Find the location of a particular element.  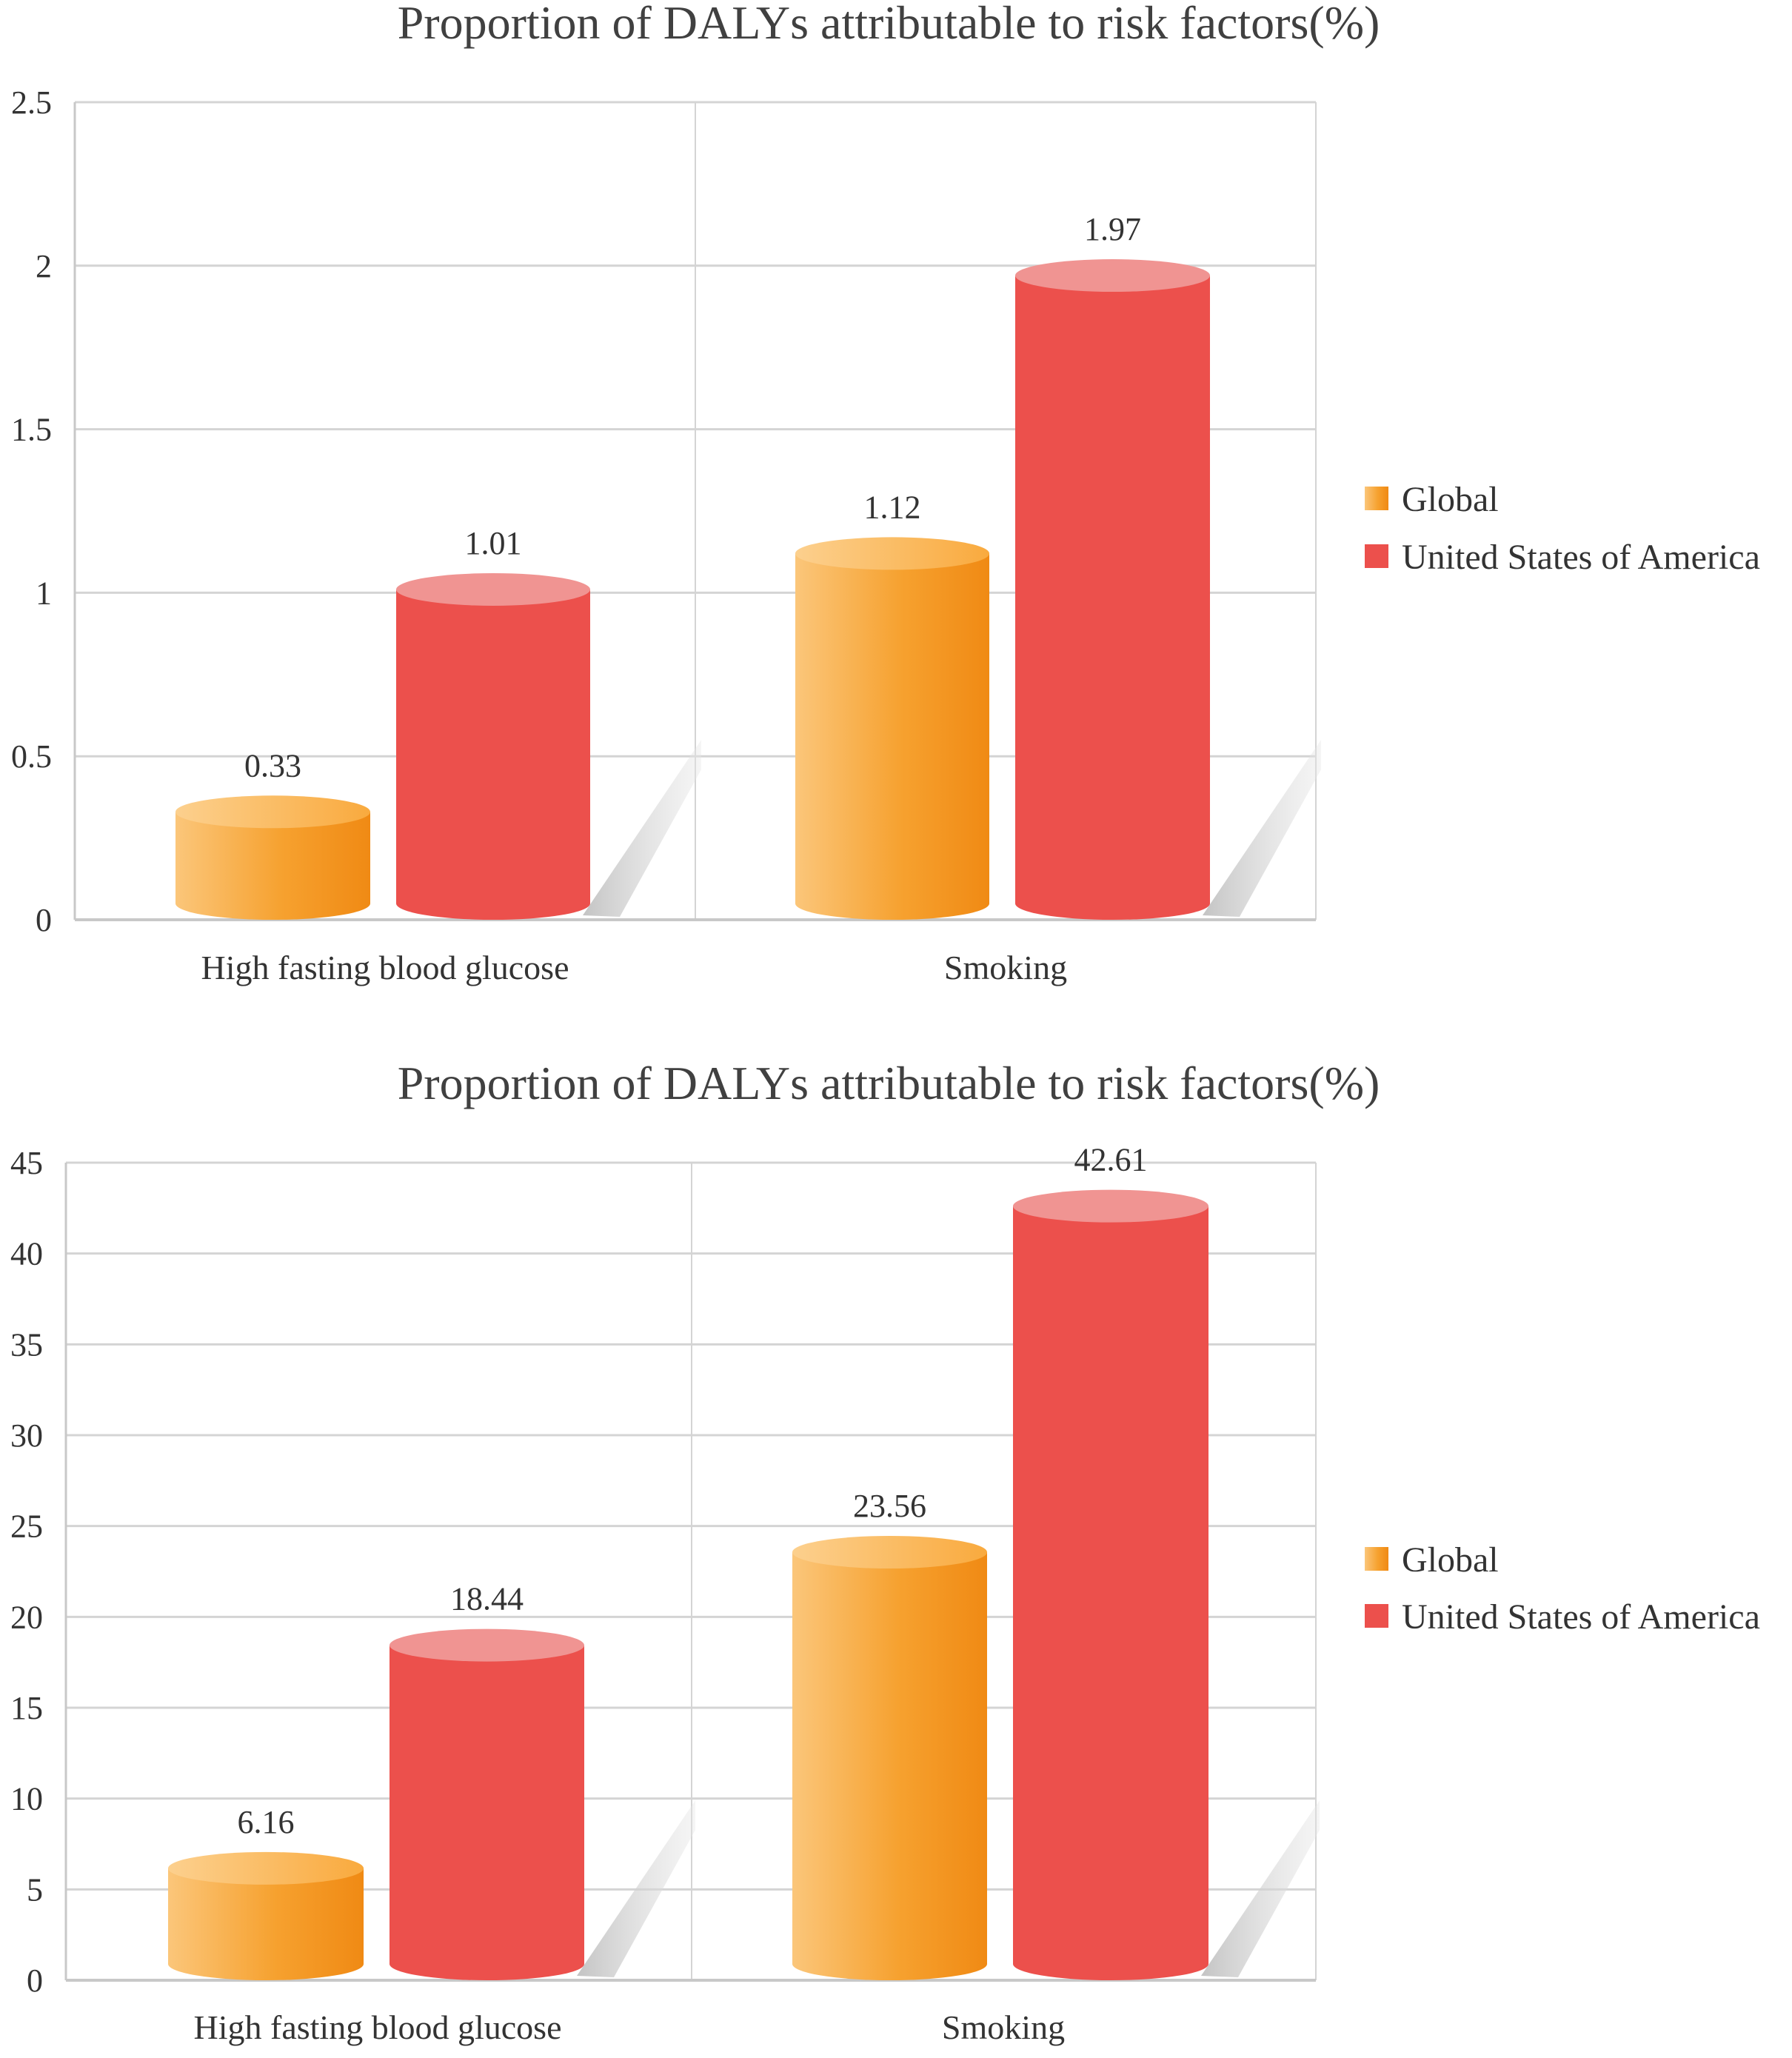

data-label-united-states-of-america-smoking: 42.61 is located at coordinates (1111, 1160).